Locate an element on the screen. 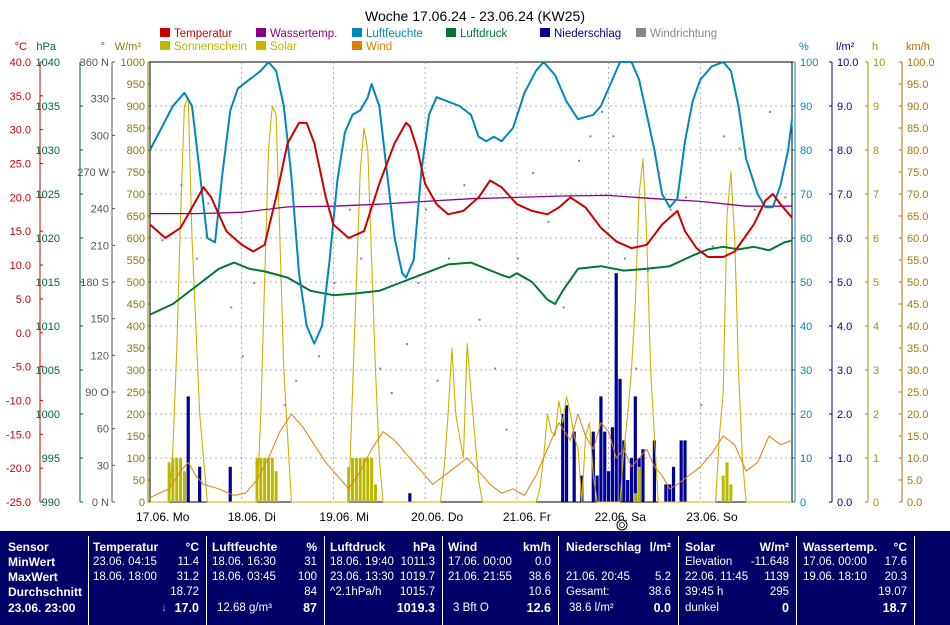 Image resolution: width=950 pixels, height=625 pixels. x-tick-label: 18.06. Di is located at coordinates (252, 517).